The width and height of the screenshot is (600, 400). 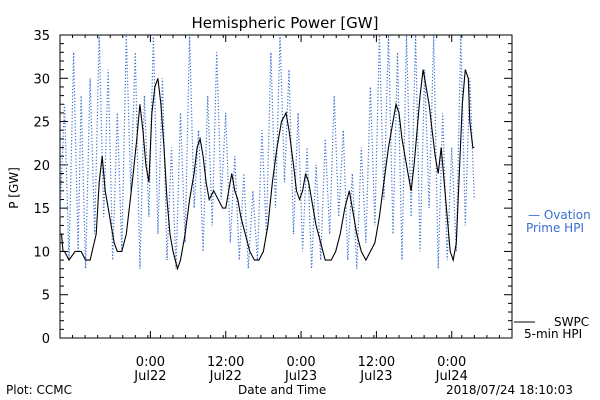 I want to click on x-tick-label-date-4: Jul24, so click(x=451, y=376).